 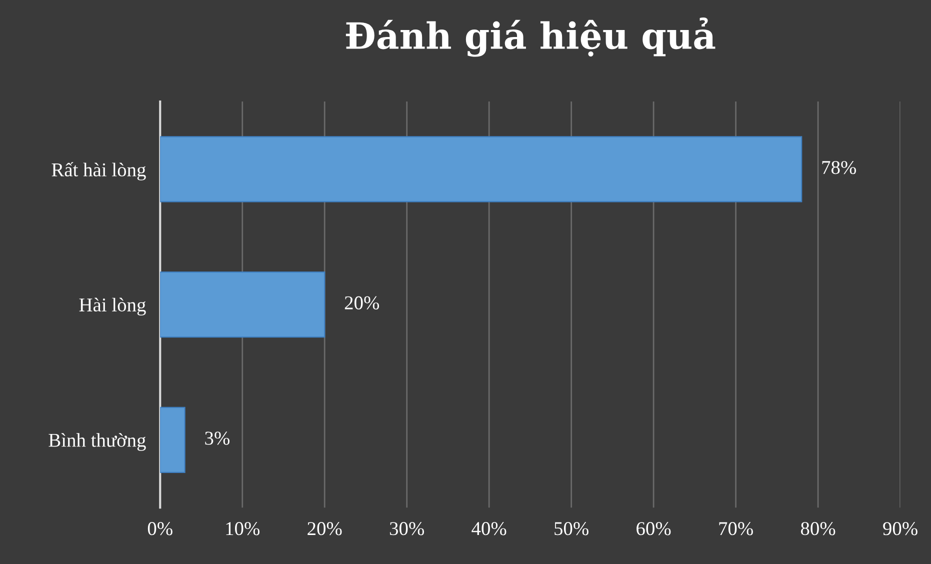 I want to click on x-tick-label: 30%, so click(x=407, y=529).